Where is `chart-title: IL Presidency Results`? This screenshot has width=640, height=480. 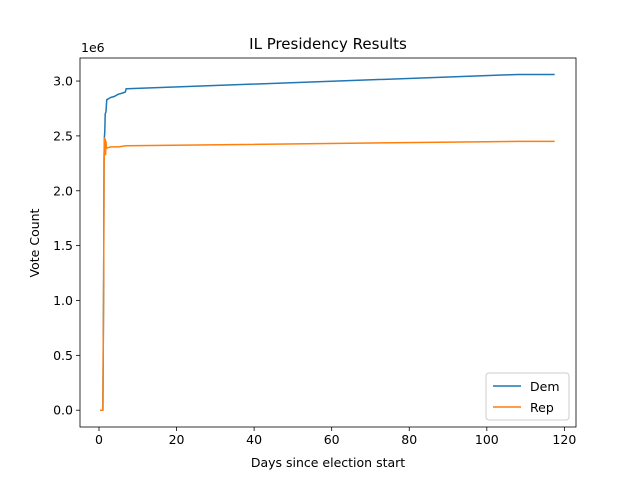 chart-title: IL Presidency Results is located at coordinates (328, 44).